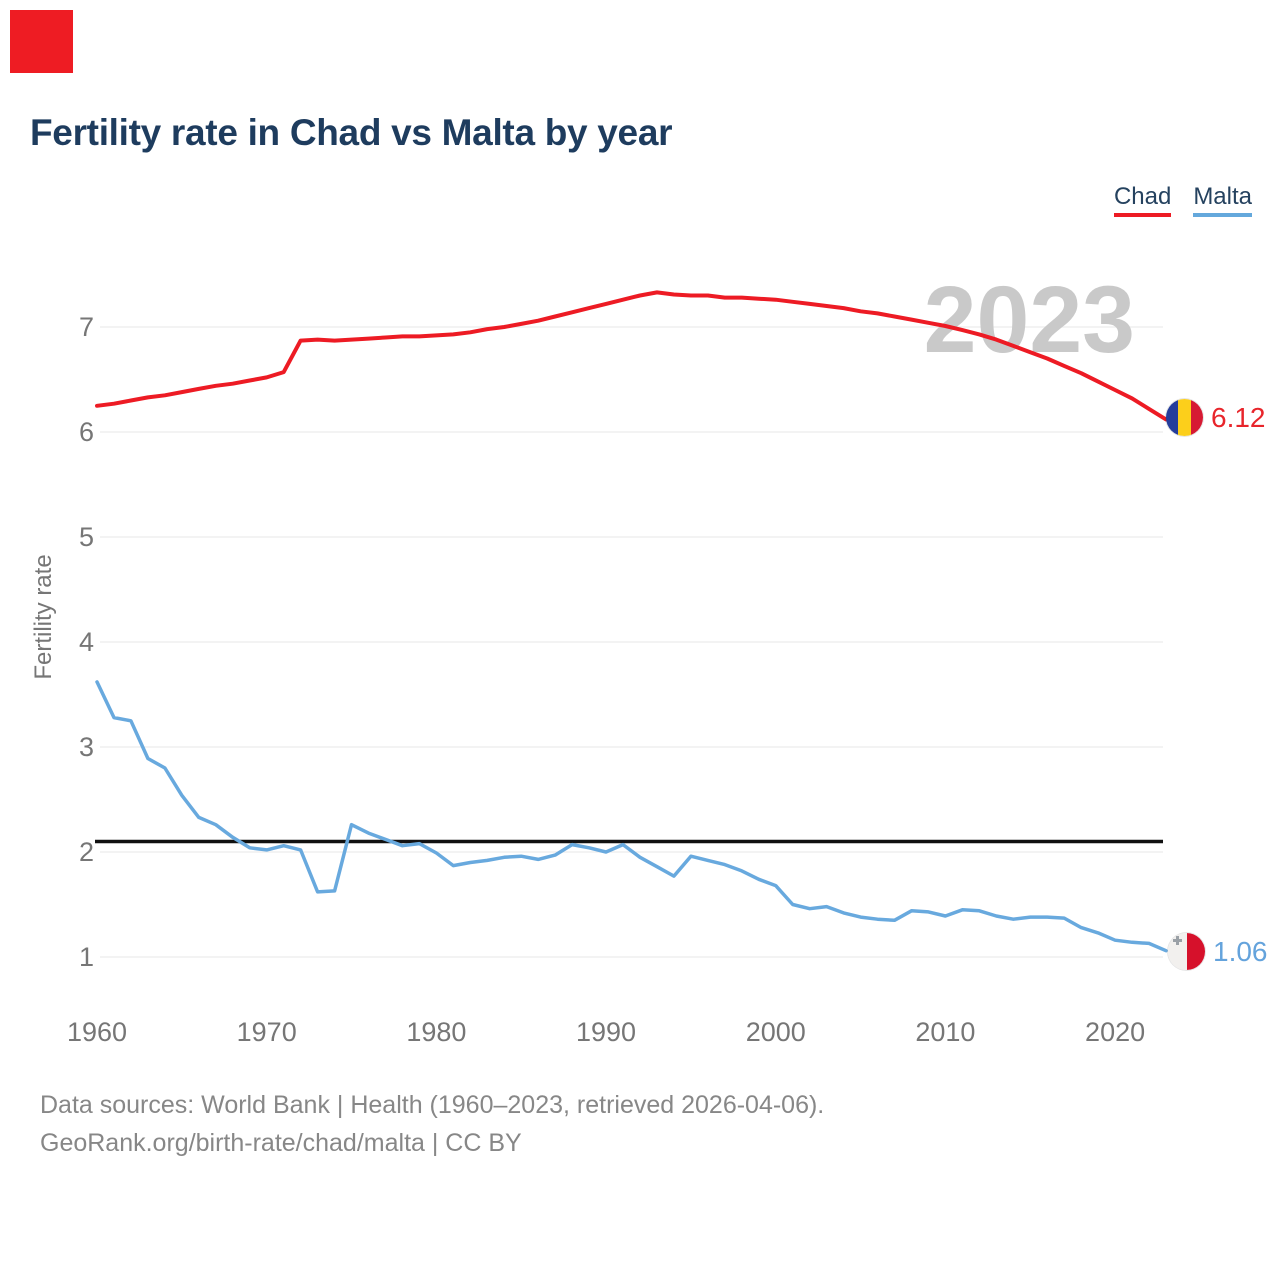 Image resolution: width=1280 pixels, height=1280 pixels. I want to click on malta-flag-white-half, so click(1177, 951).